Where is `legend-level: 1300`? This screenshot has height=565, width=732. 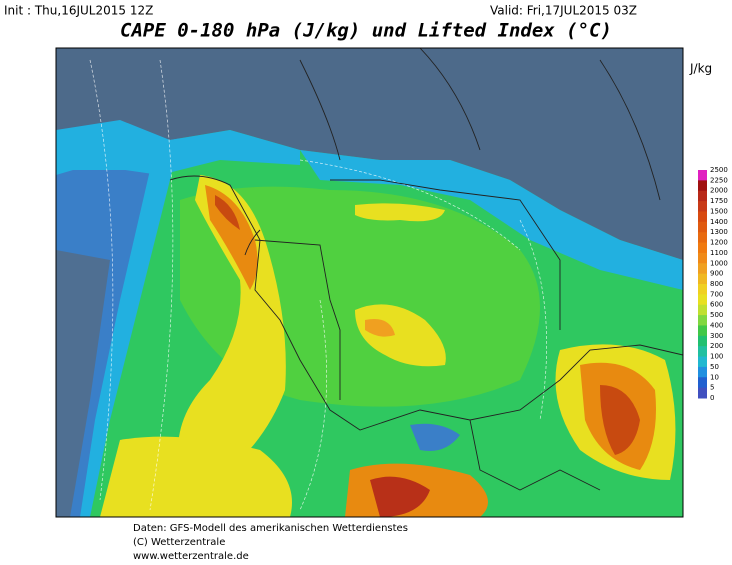
legend-level: 1300 is located at coordinates (719, 232).